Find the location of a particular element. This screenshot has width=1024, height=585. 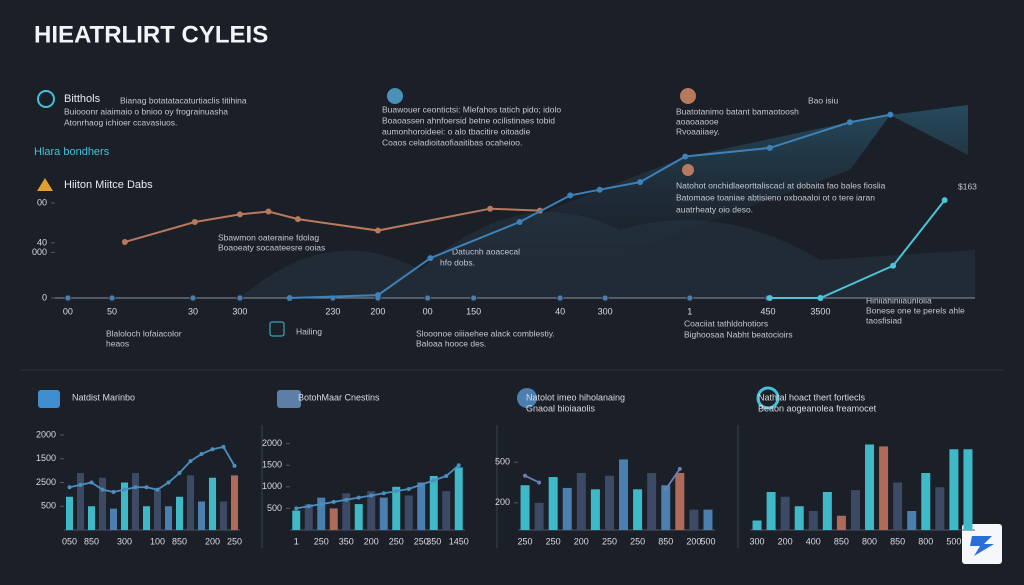

note-line: Atonrhaog ichioer ccavasiuos. is located at coordinates (120, 122).